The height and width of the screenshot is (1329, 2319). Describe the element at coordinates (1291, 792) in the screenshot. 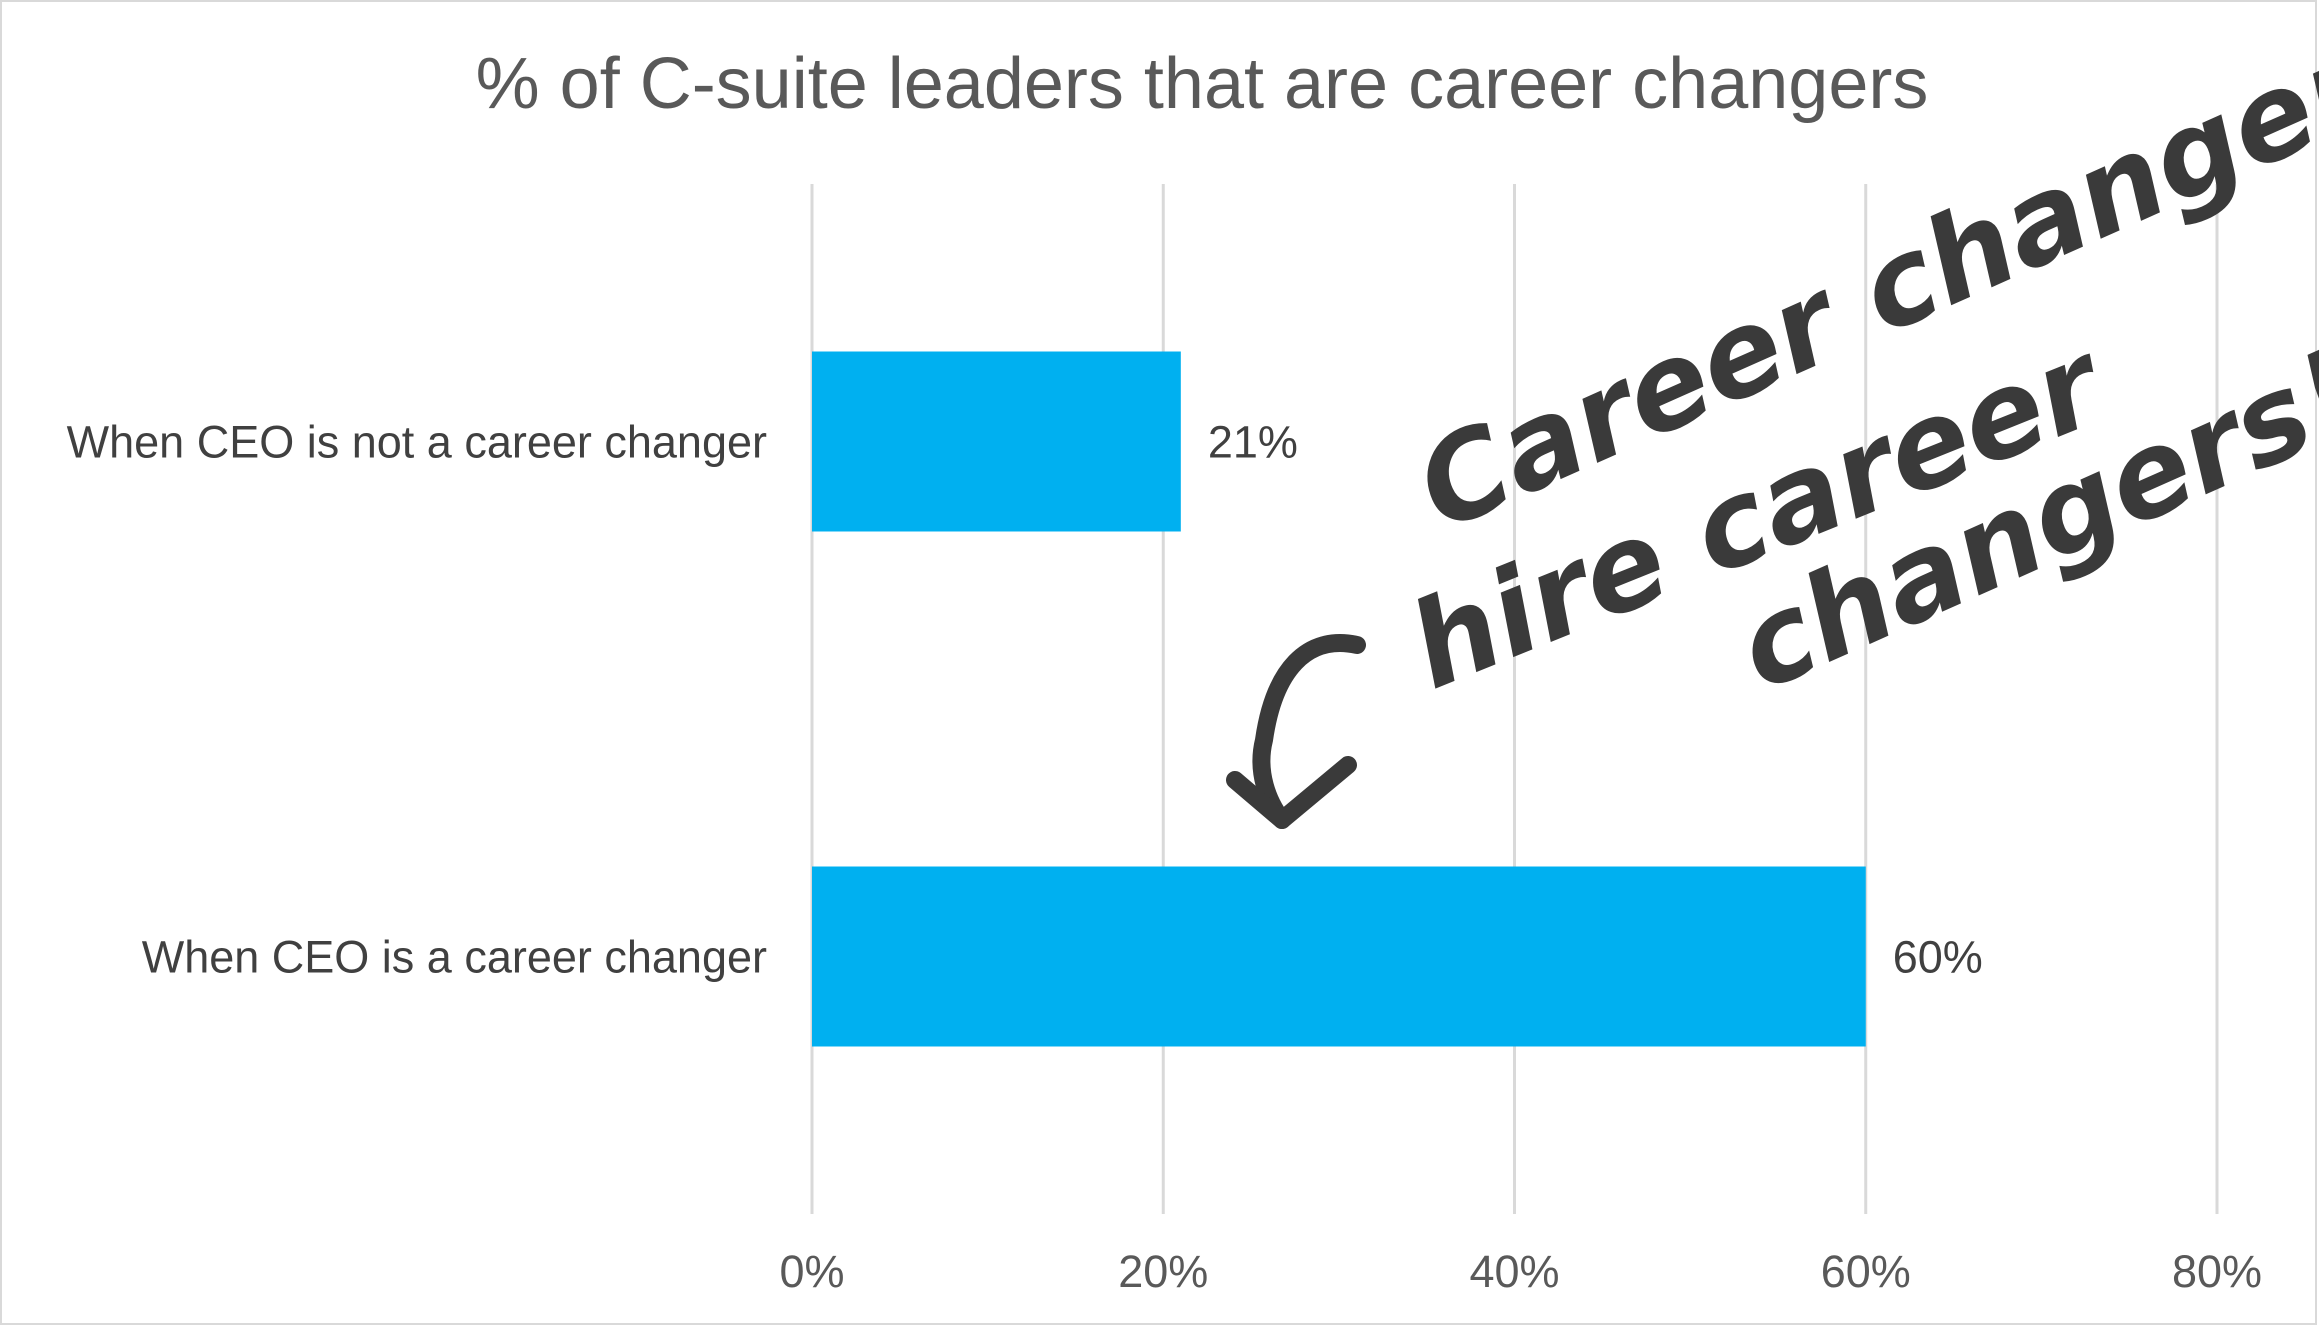

I see `annotation-arrow-head` at that location.